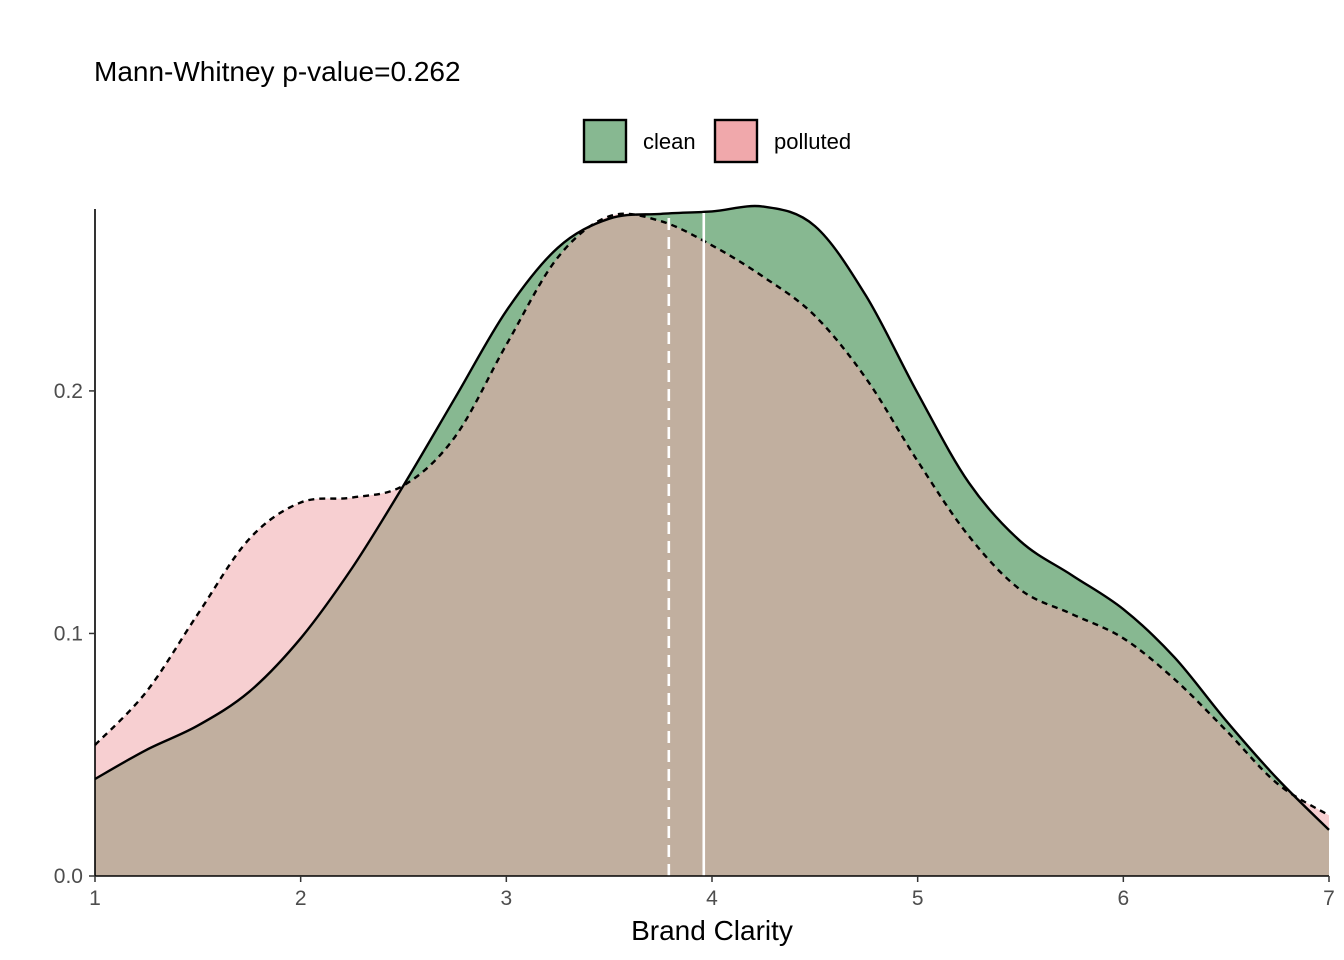 Image resolution: width=1344 pixels, height=960 pixels. Describe the element at coordinates (68, 391) in the screenshot. I see `y-tick-label: 0.2` at that location.